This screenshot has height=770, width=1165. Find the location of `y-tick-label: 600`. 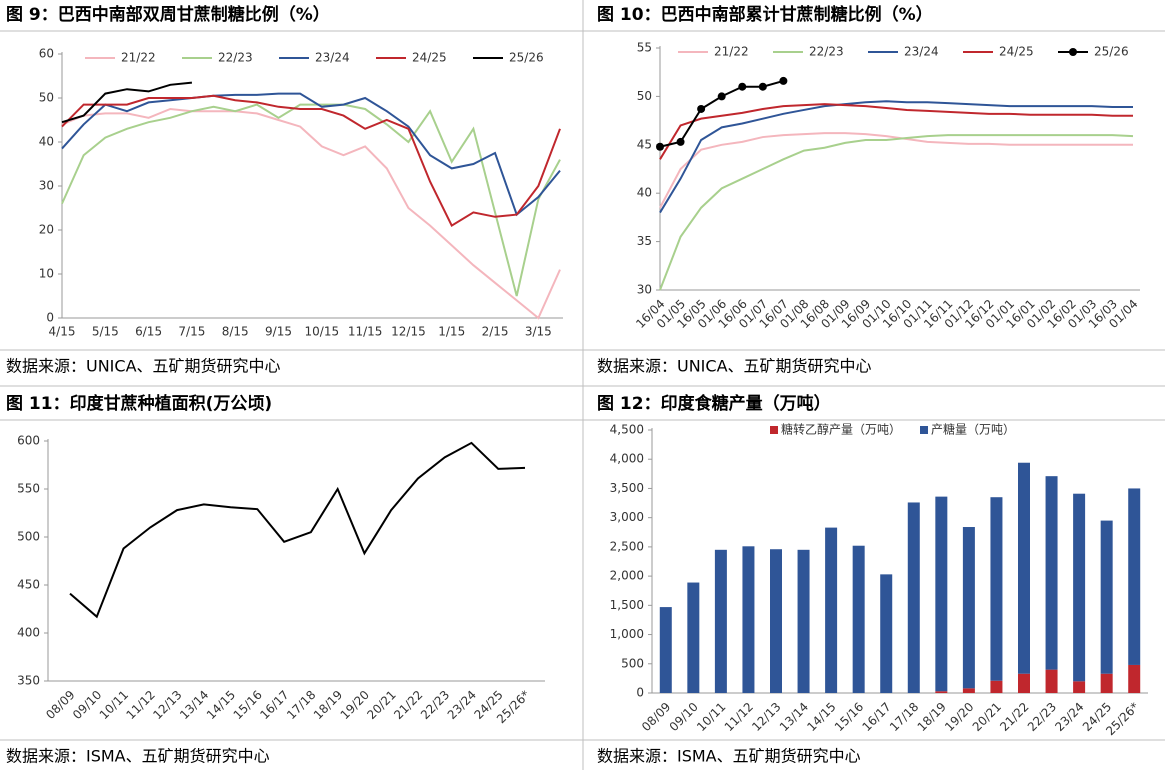

y-tick-label: 600 is located at coordinates (28, 441).